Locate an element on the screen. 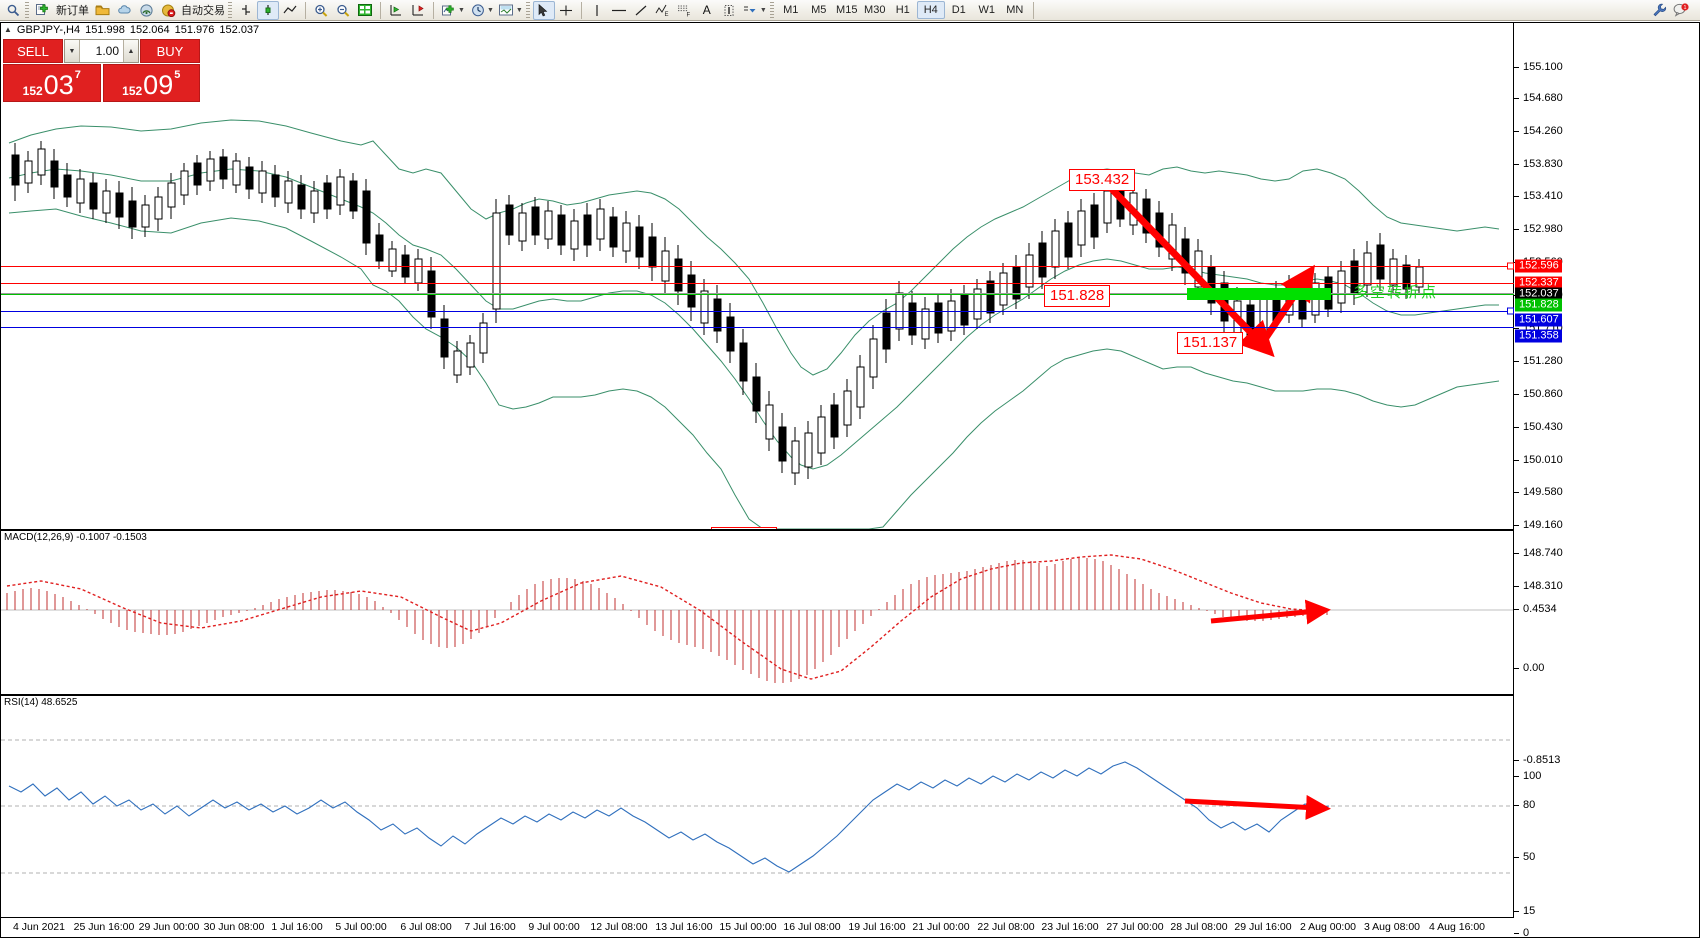  auto-trading-label: 自动交易 is located at coordinates (203, 11).